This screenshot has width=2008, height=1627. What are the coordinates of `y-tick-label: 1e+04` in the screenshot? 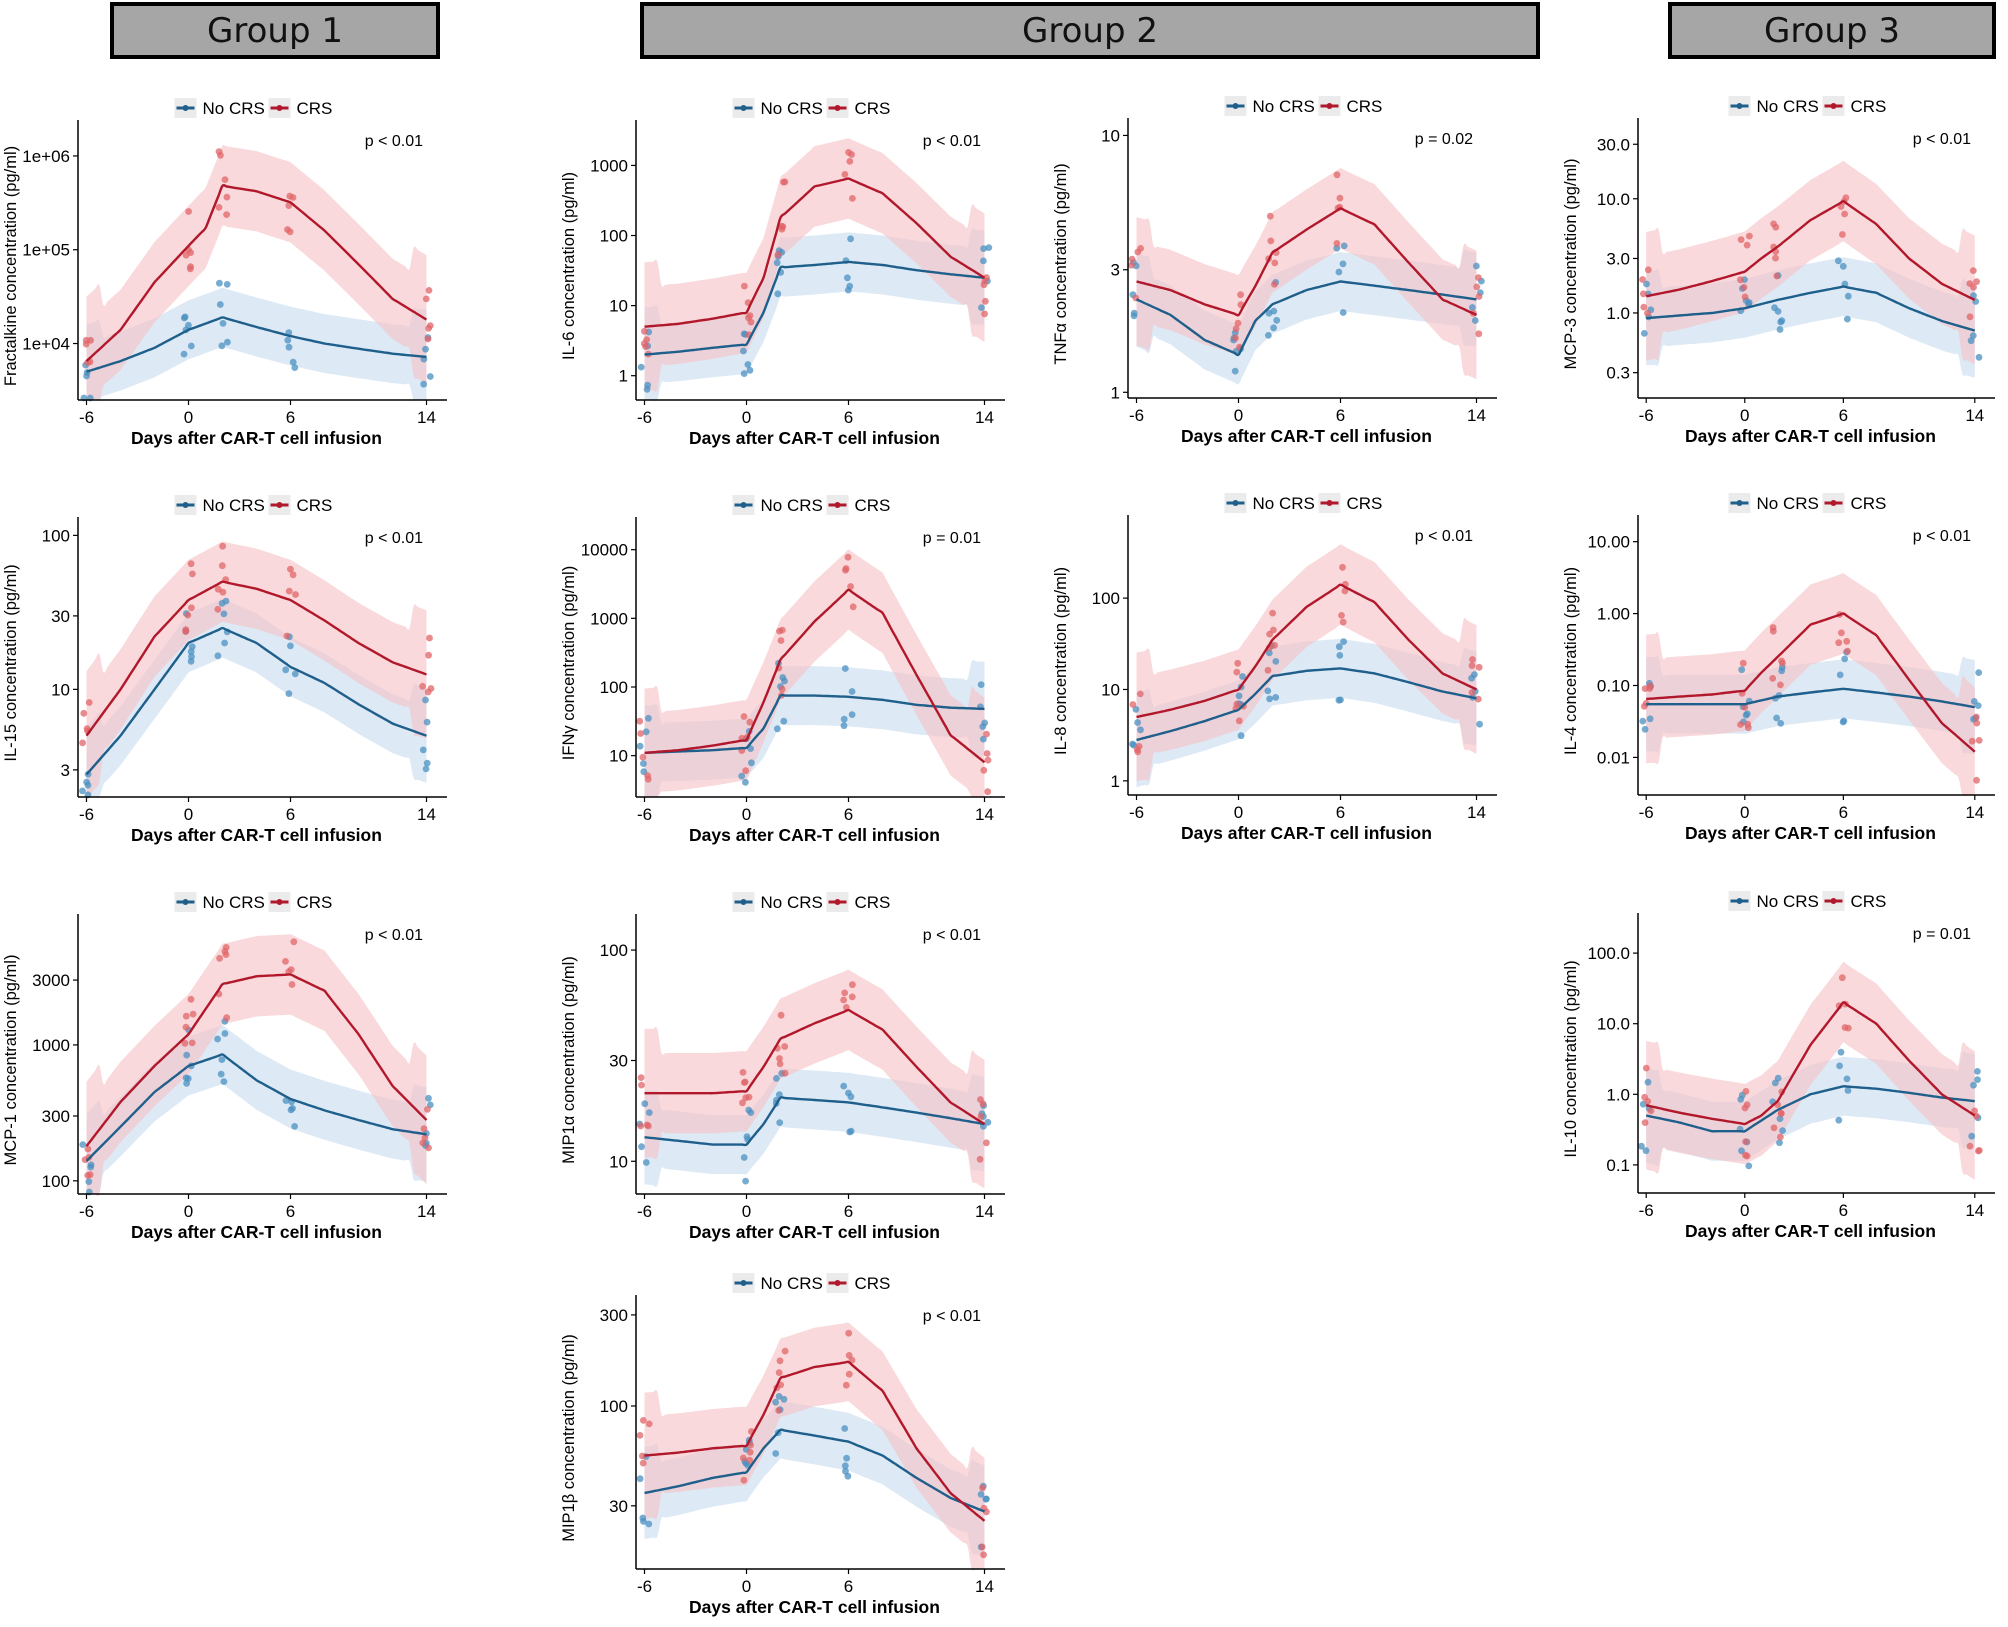 It's located at (46, 344).